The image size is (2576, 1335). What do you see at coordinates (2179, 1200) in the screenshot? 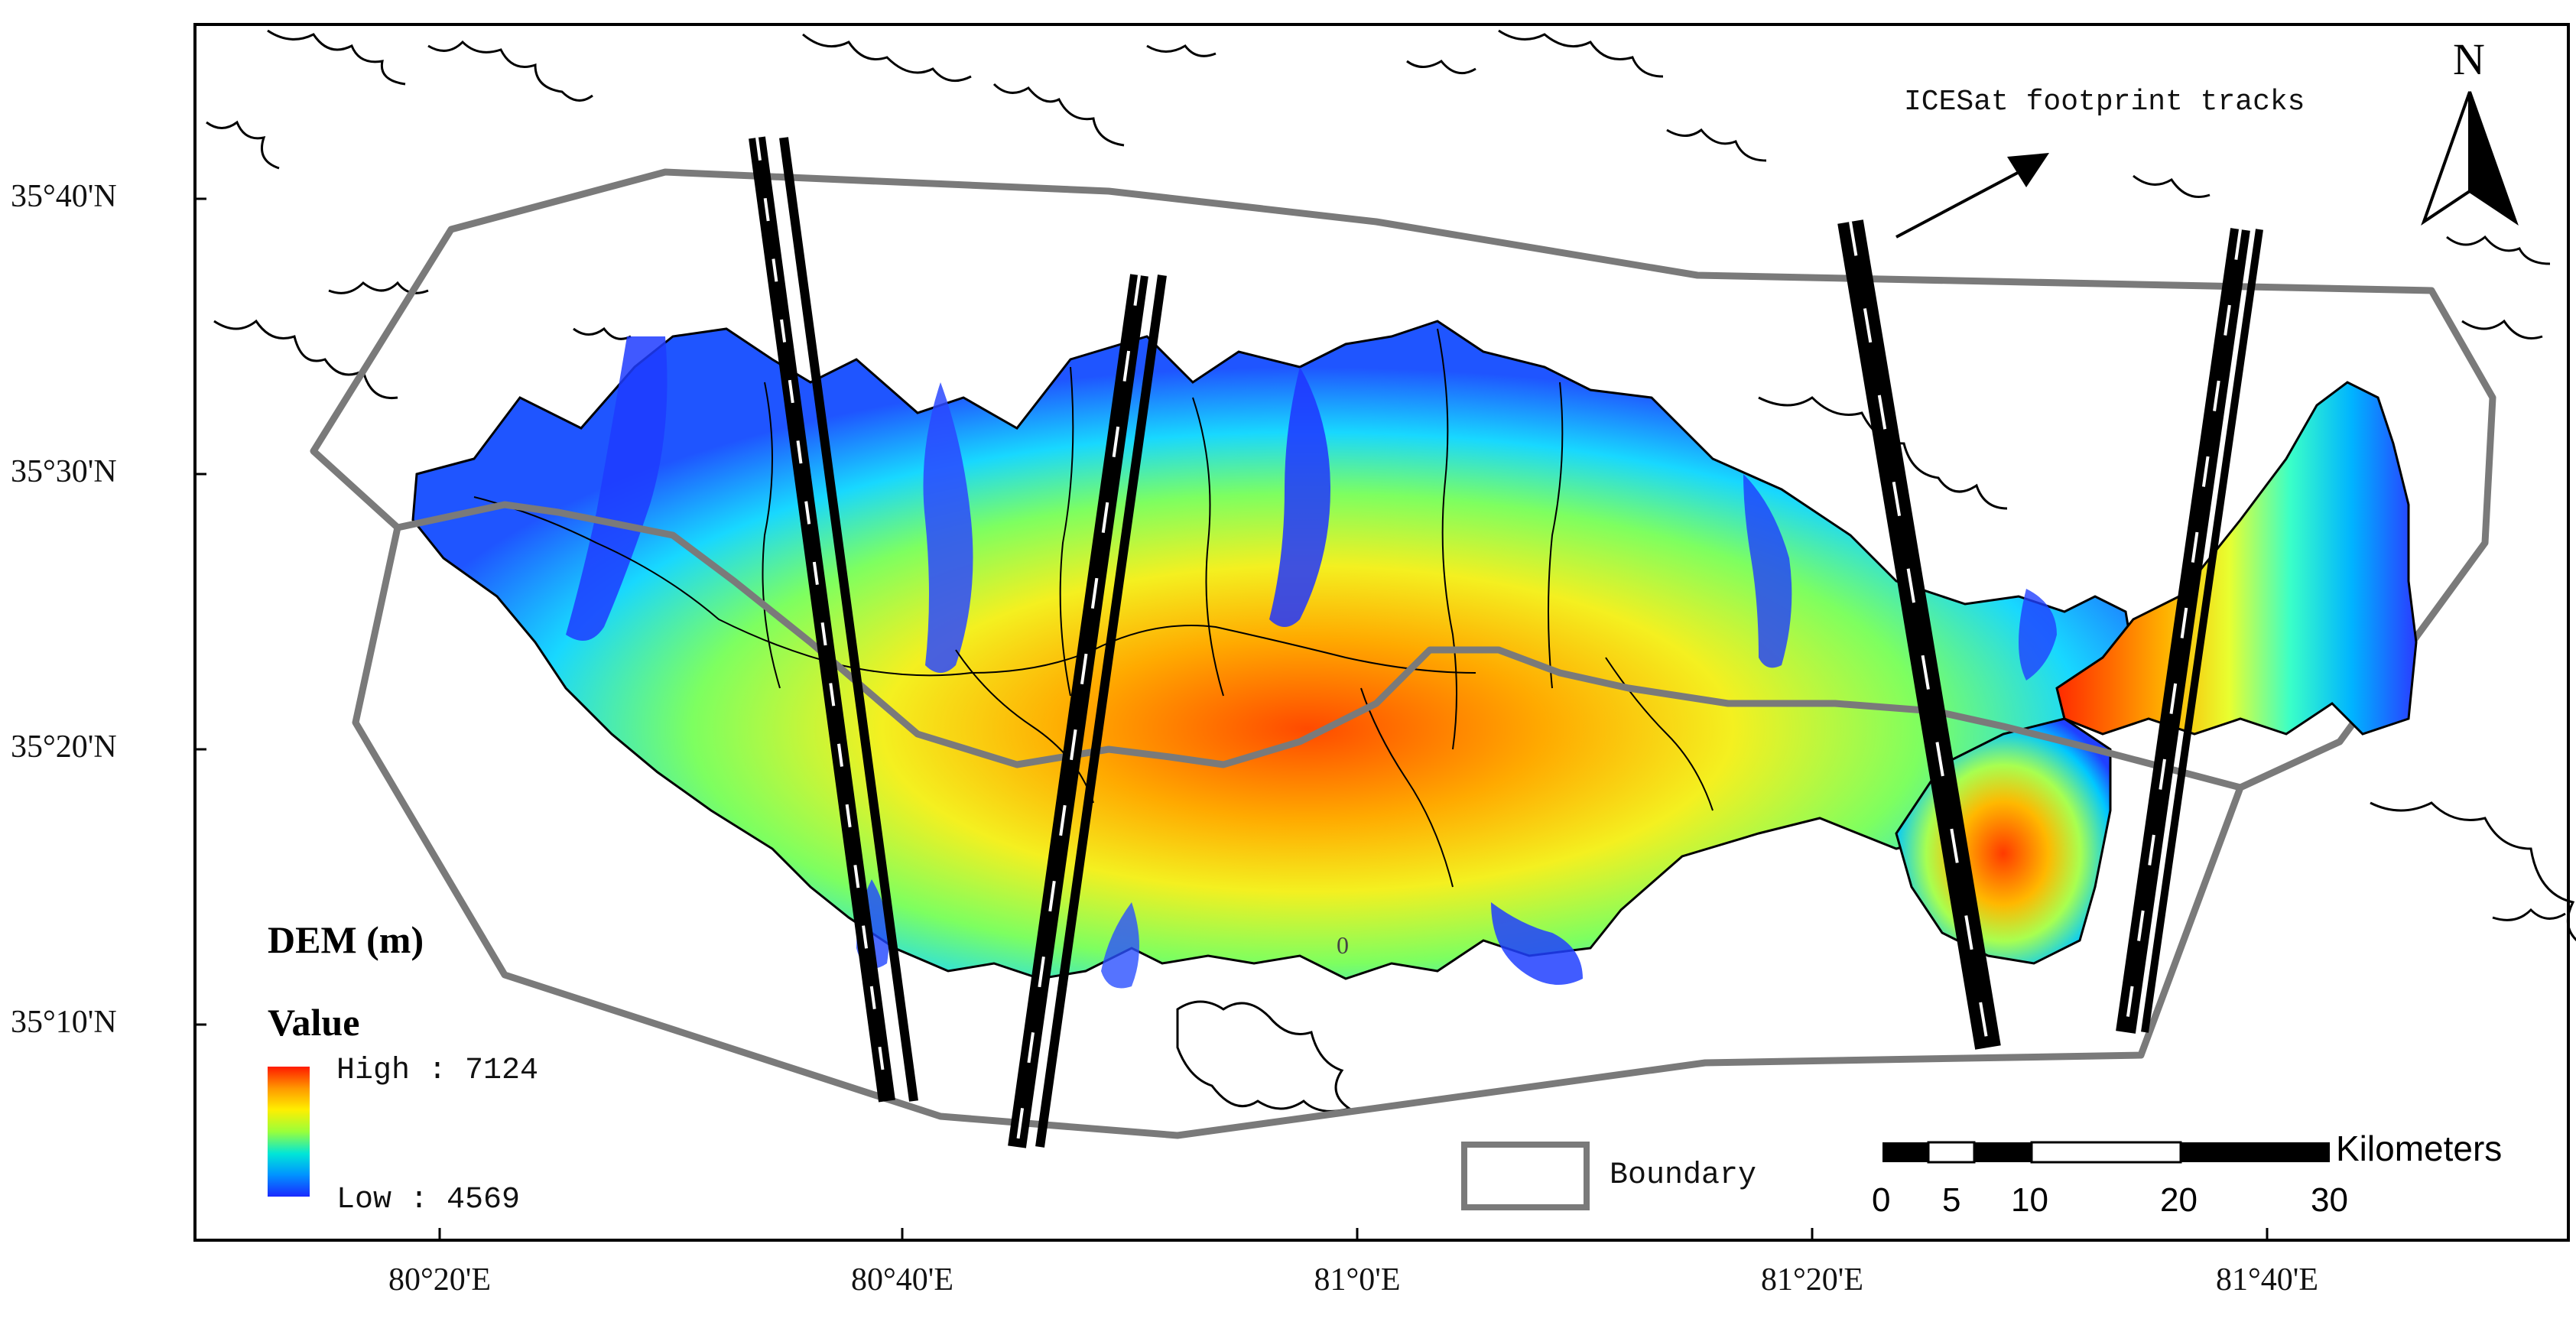
I see `scale-tick-20: 20` at bounding box center [2179, 1200].